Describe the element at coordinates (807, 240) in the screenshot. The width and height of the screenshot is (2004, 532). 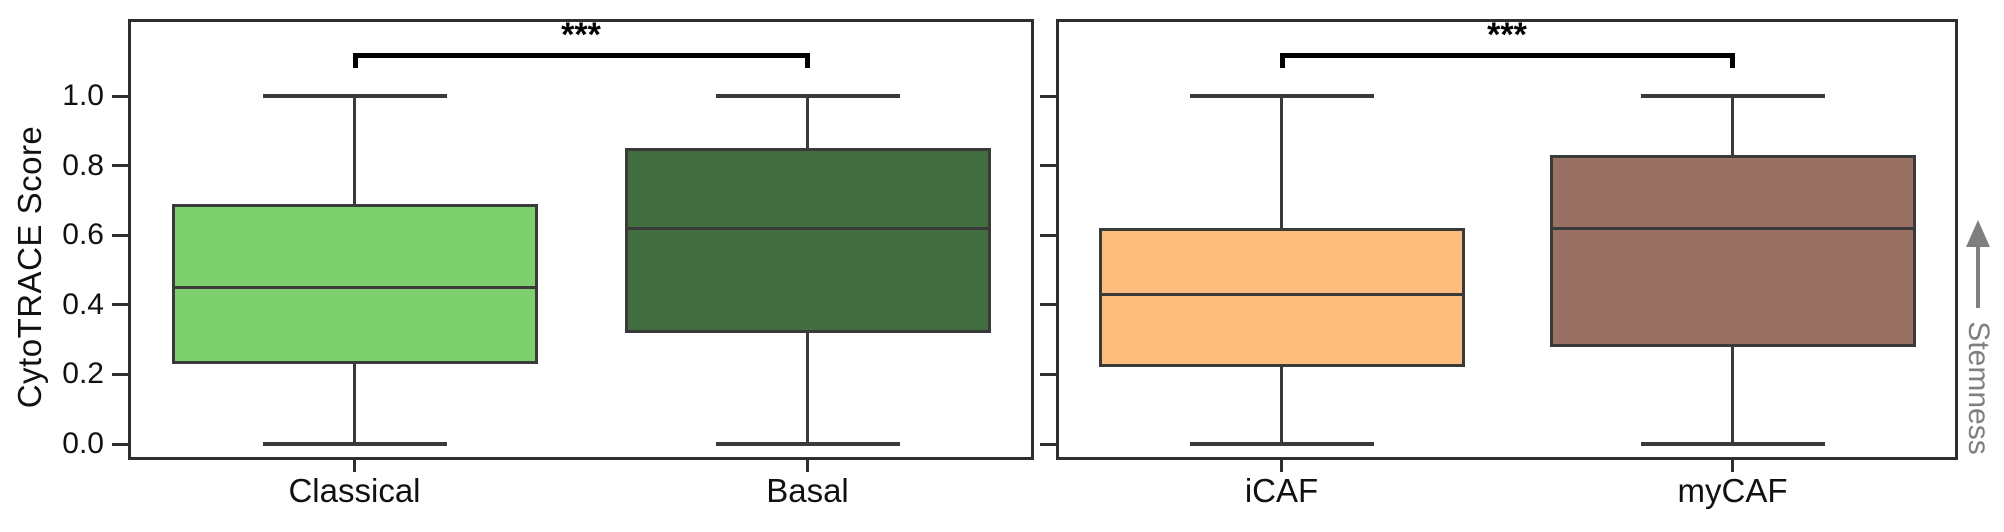
I see `boxplot-box-basal` at that location.